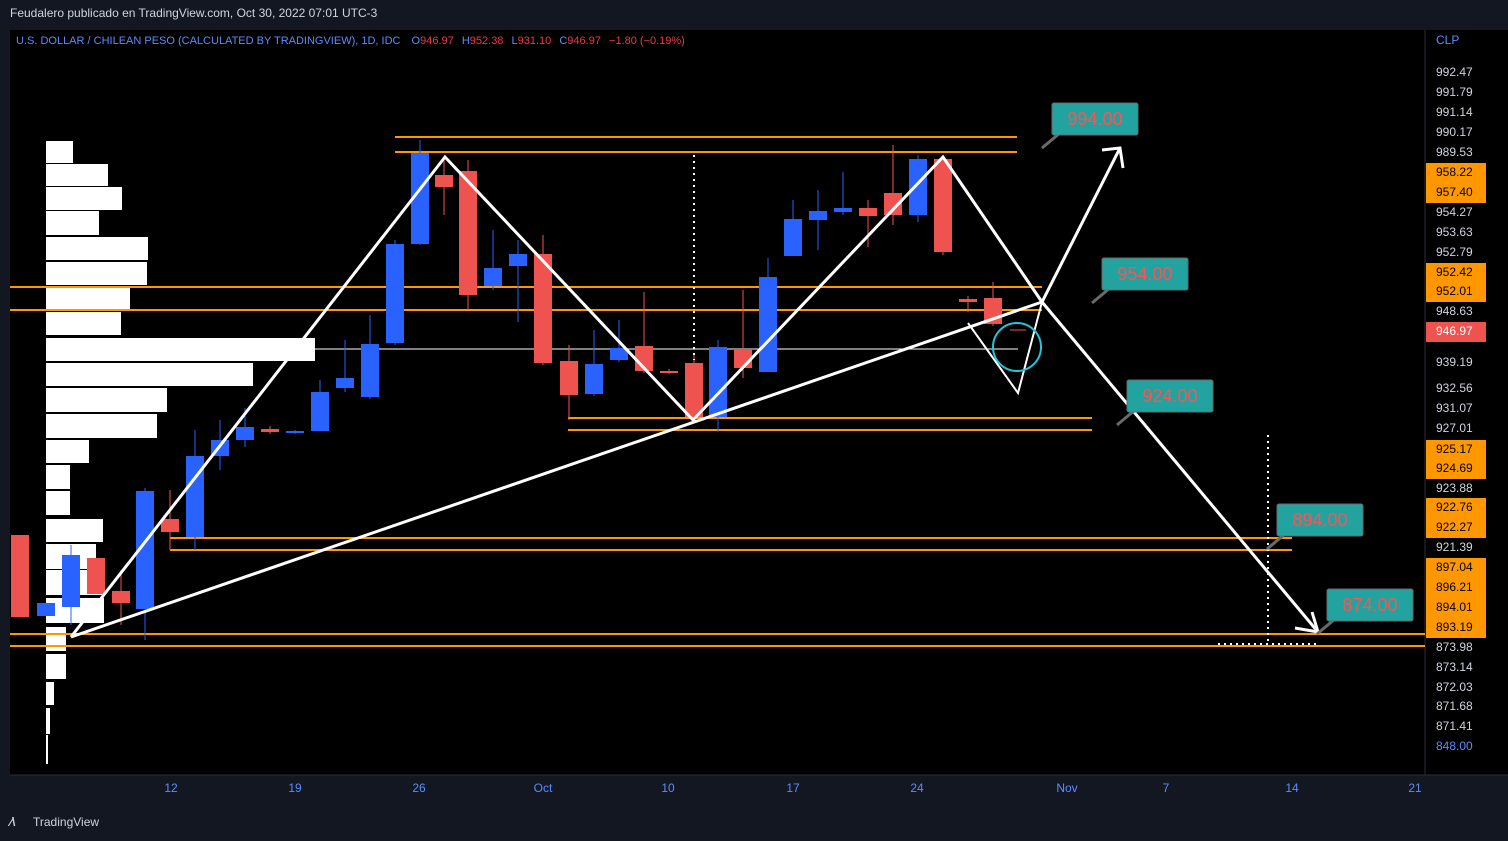 The width and height of the screenshot is (1508, 841). I want to click on price-label: 896.21, so click(1454, 587).